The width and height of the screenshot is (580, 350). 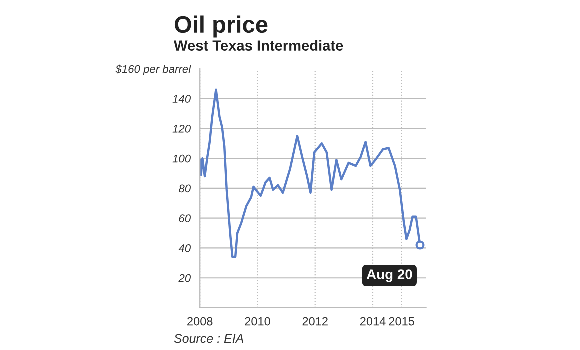 I want to click on x-tick-label: 2012, so click(x=315, y=321).